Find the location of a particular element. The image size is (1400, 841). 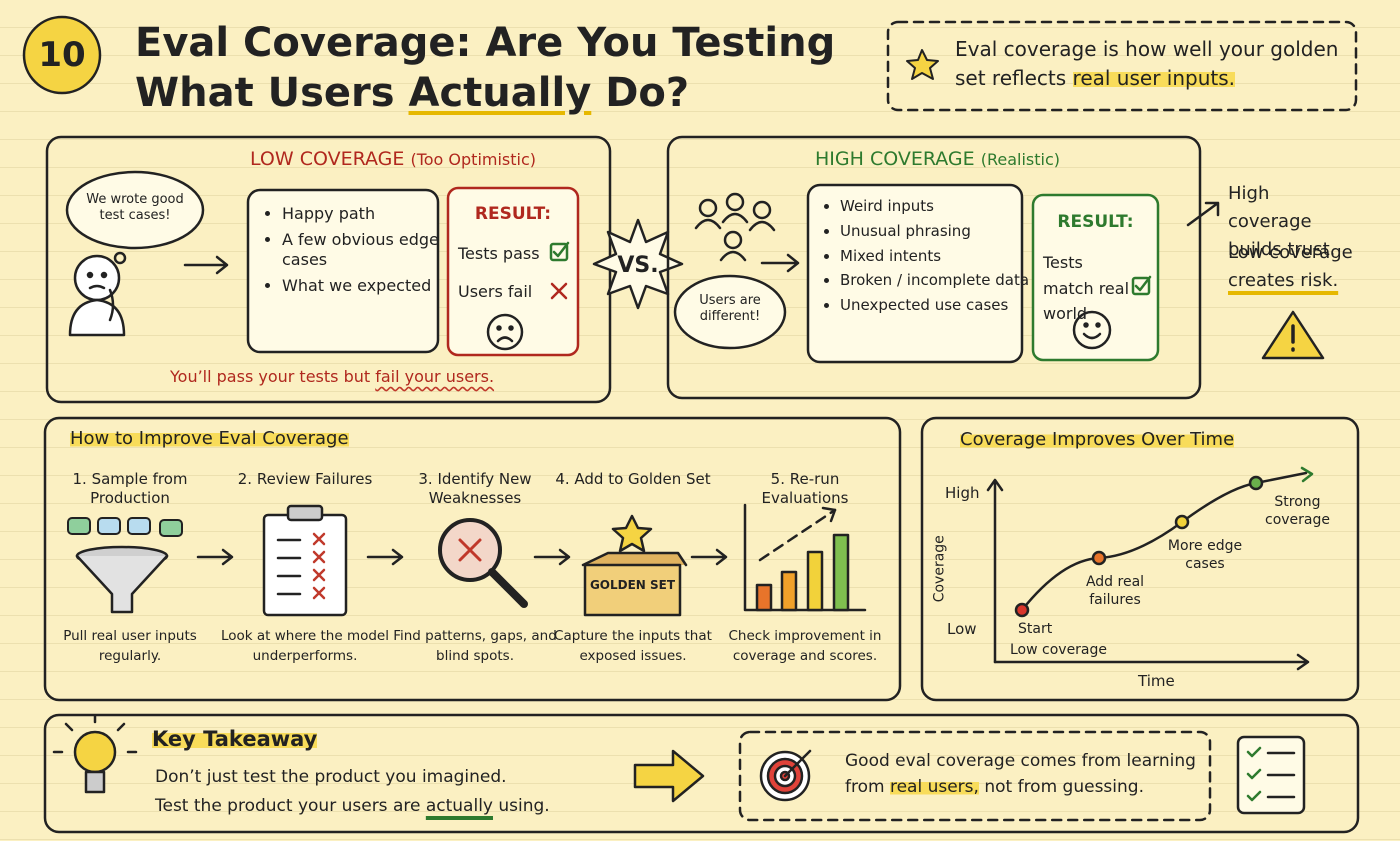

number: 10 is located at coordinates (62, 55).